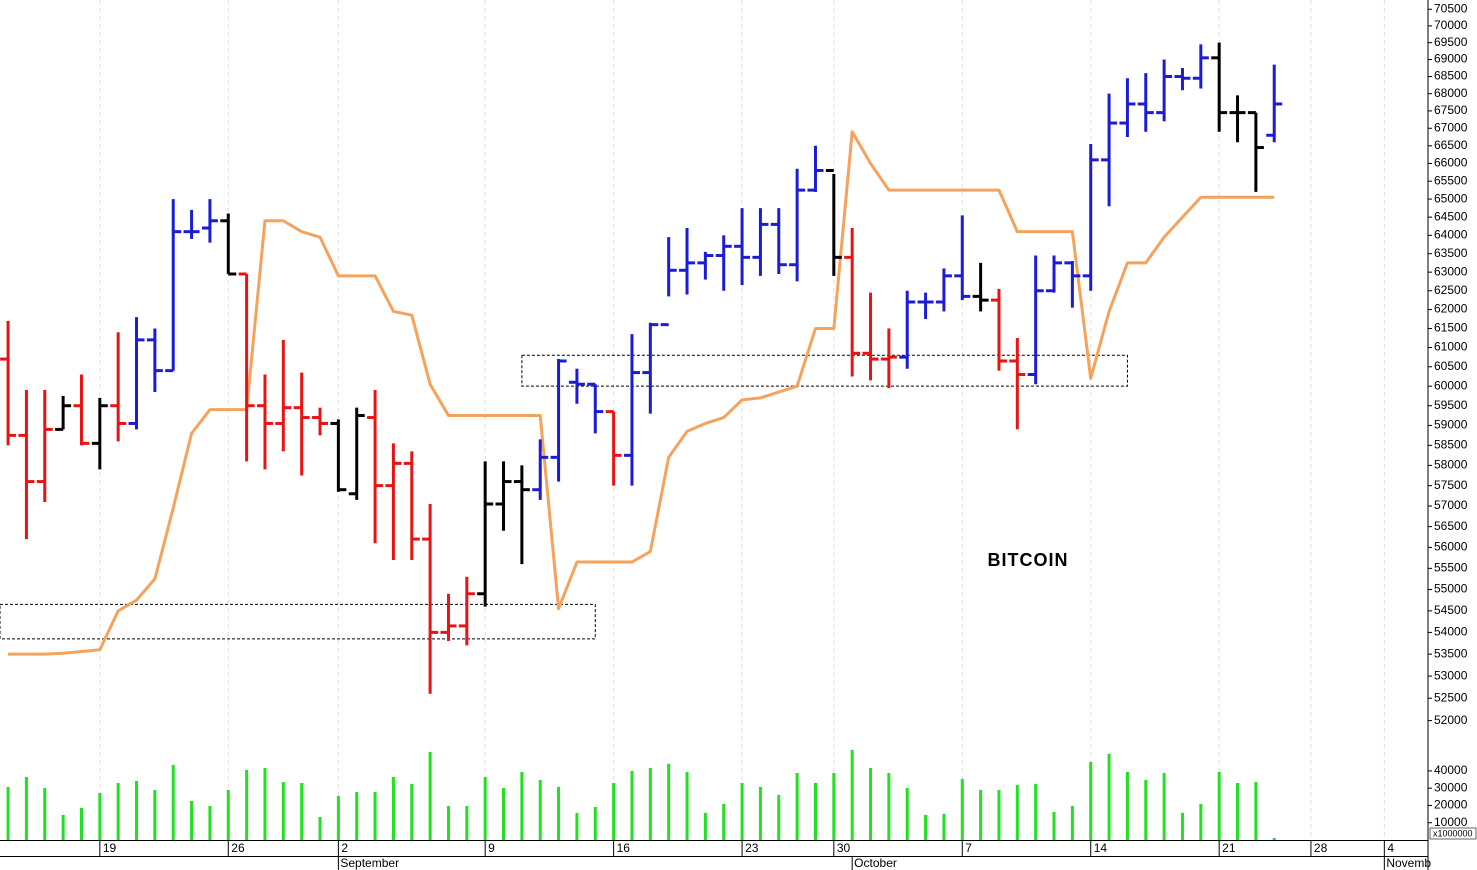 The width and height of the screenshot is (1477, 870). Describe the element at coordinates (1451, 505) in the screenshot. I see `y-tick-label: 57000` at that location.